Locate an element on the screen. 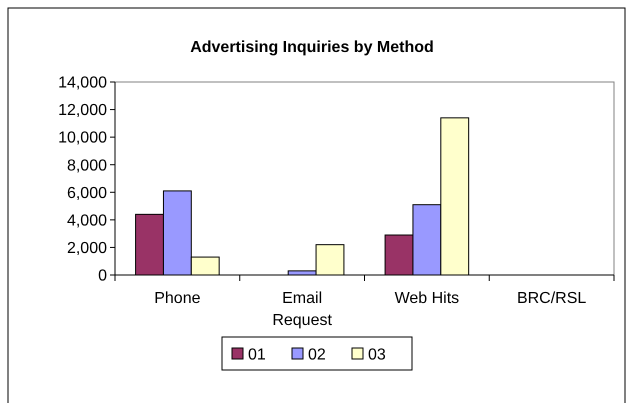 This screenshot has width=634, height=403. y-tick-label: 10,000 is located at coordinates (83, 138).